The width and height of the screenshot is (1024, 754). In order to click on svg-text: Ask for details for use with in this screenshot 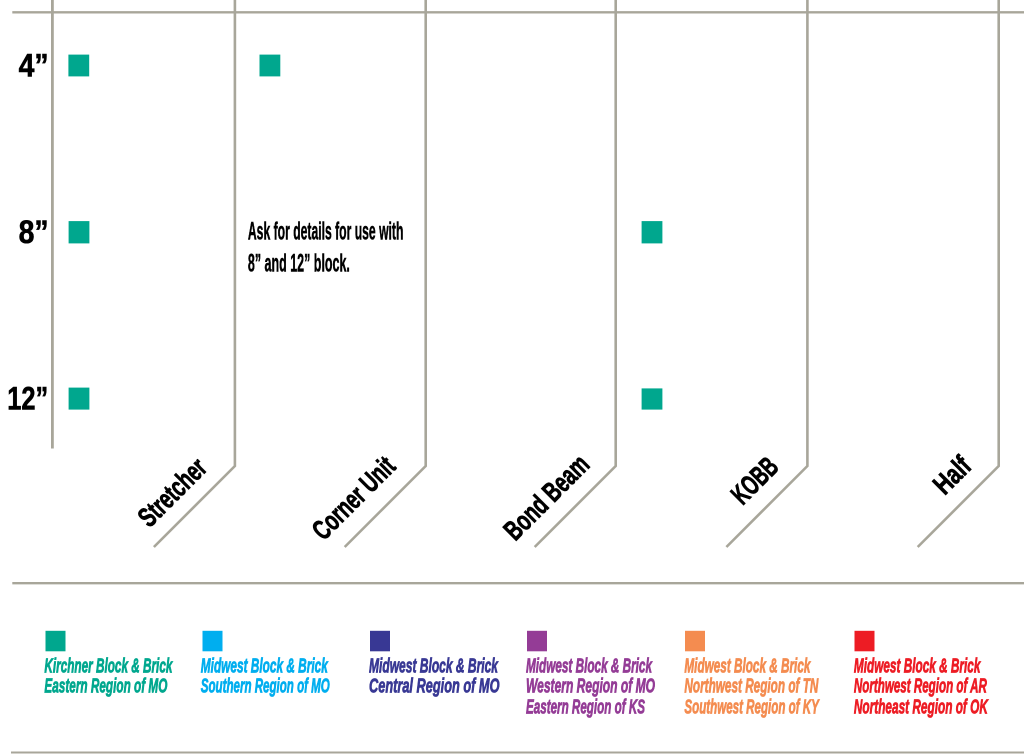, I will do `click(326, 232)`.